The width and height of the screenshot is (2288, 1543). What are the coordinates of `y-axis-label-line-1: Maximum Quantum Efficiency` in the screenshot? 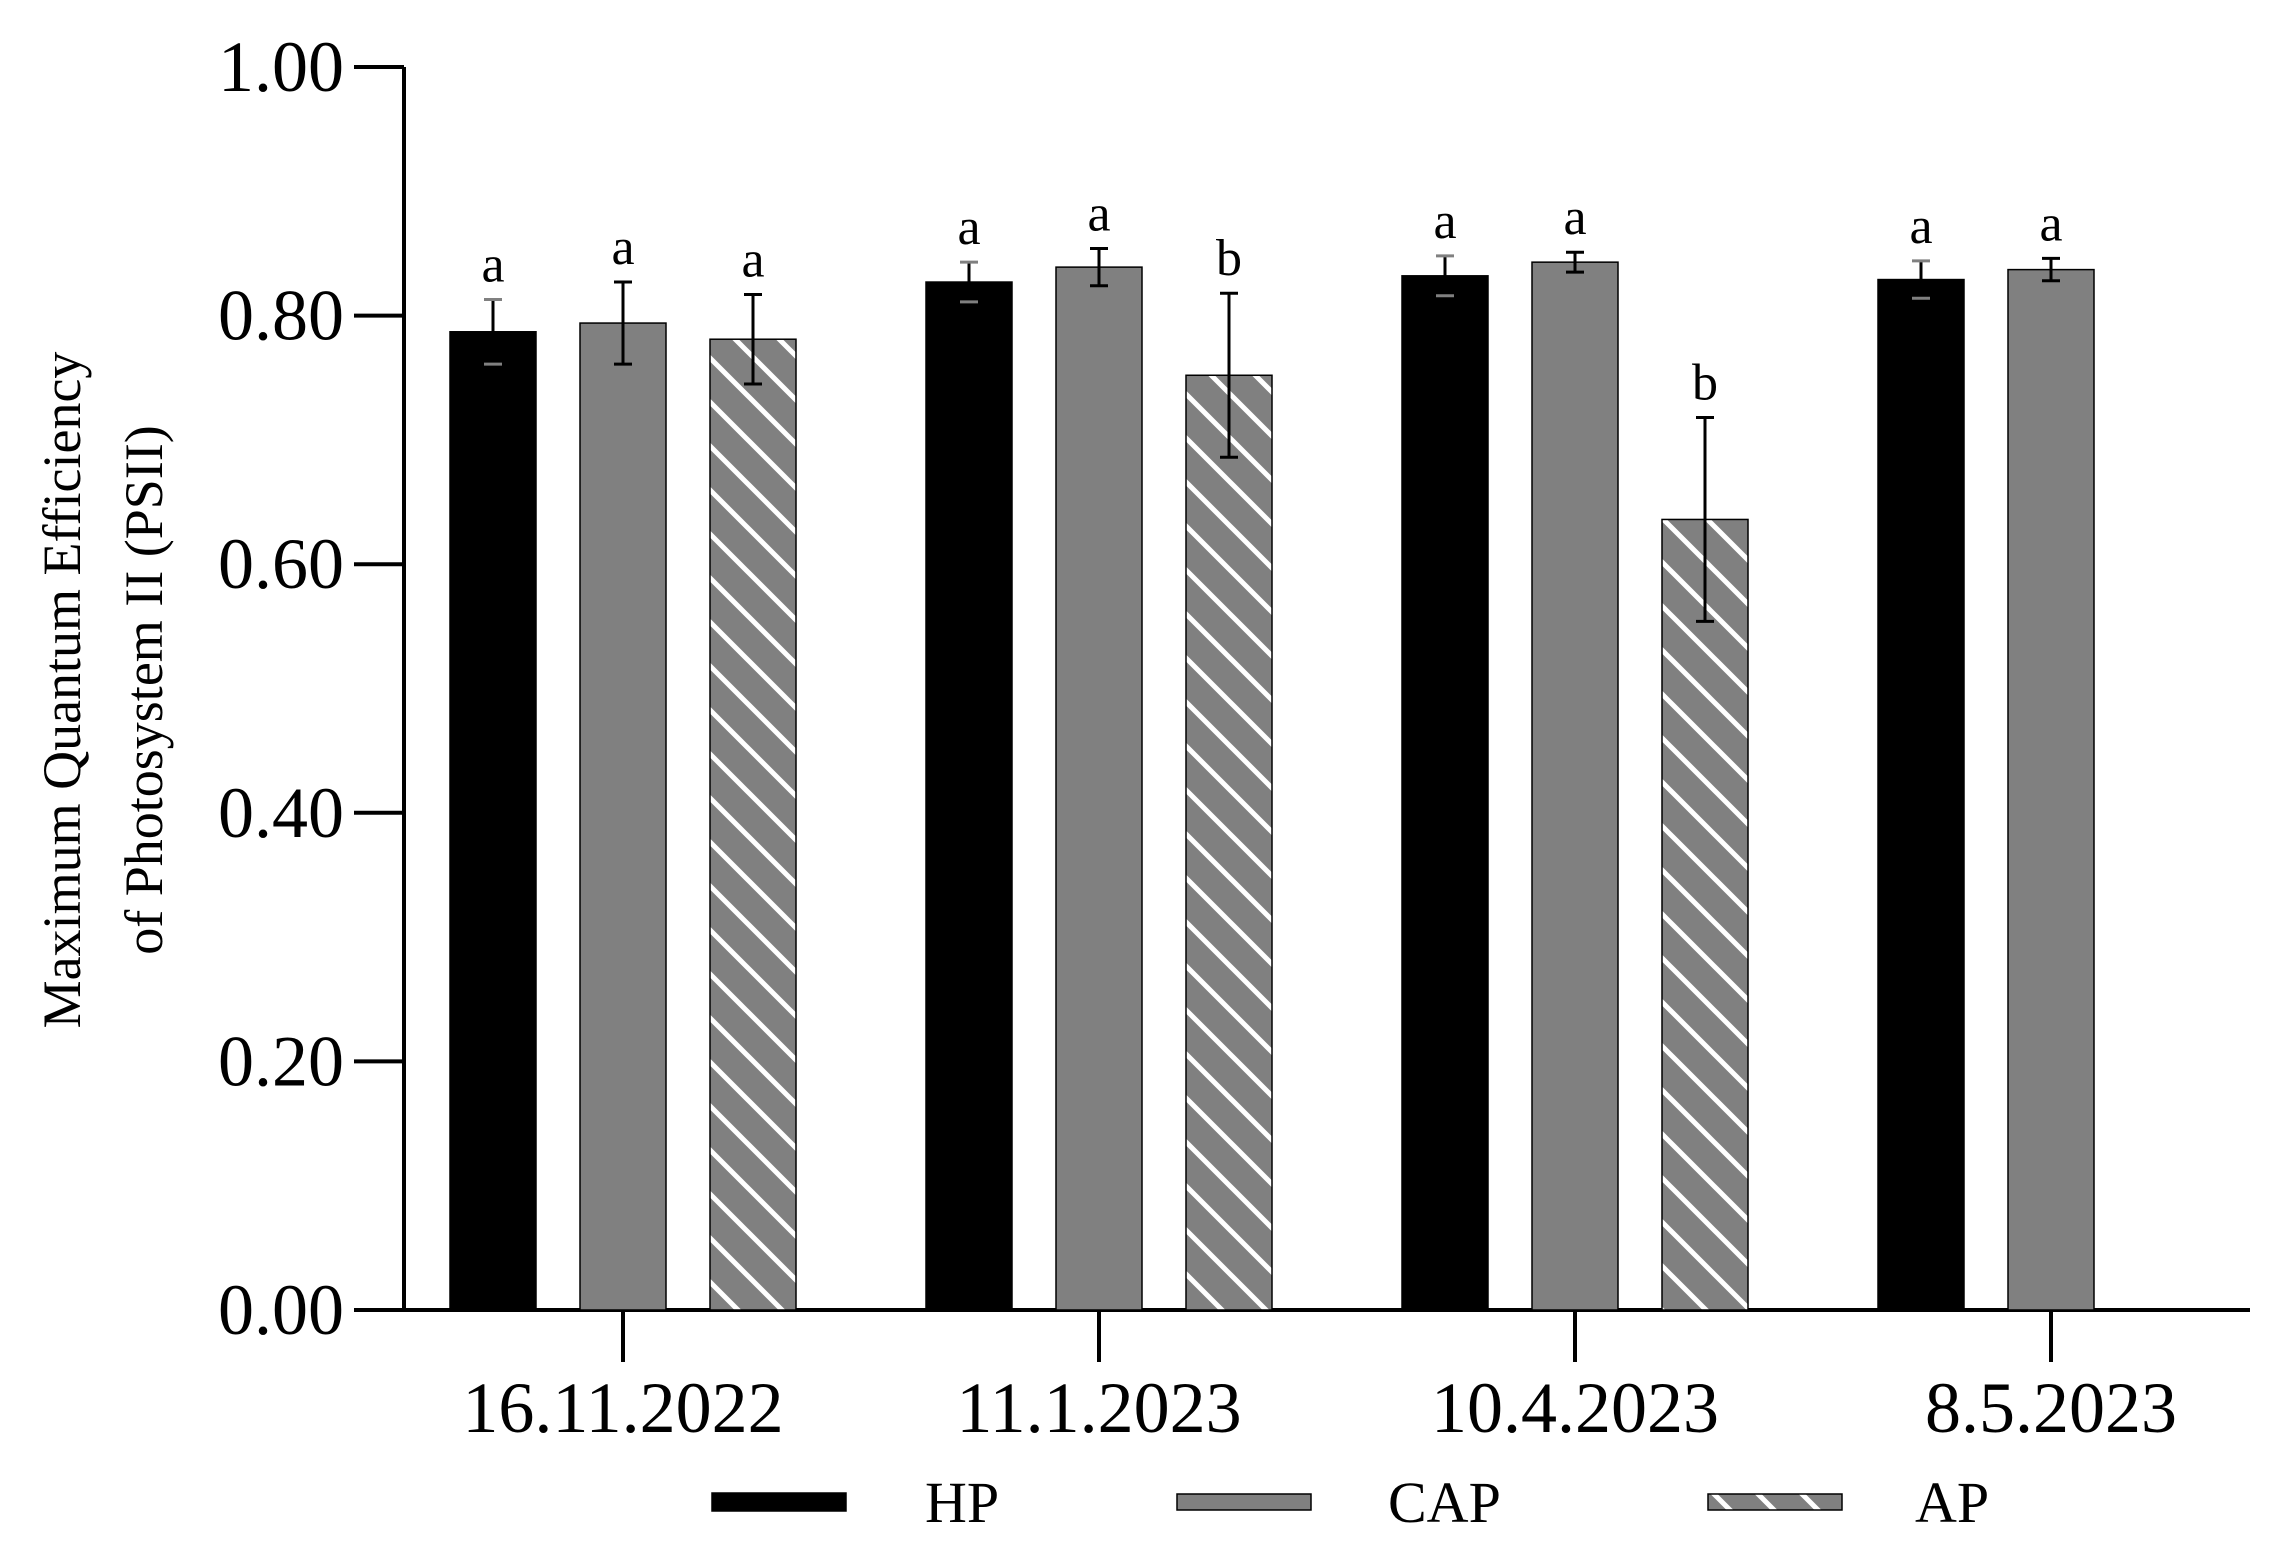 It's located at (62, 690).